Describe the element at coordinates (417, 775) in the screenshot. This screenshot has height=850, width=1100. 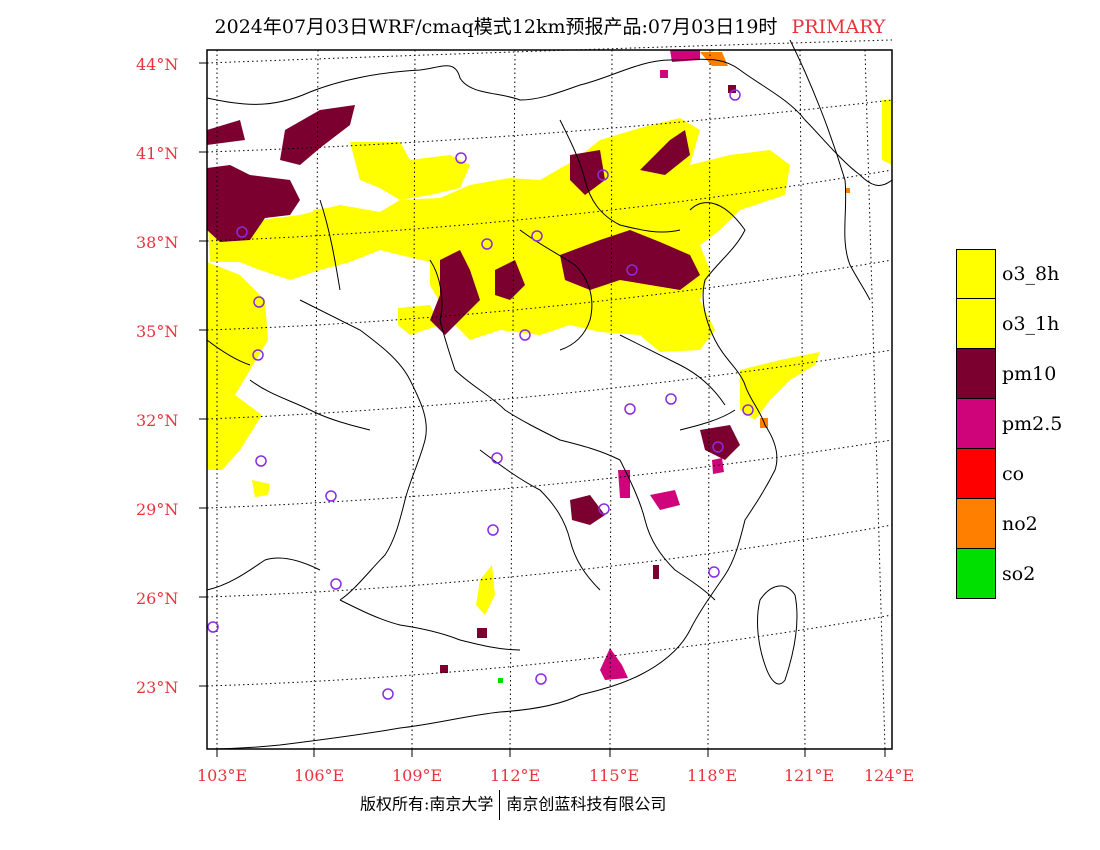
I see `lon-label: 109°E` at that location.